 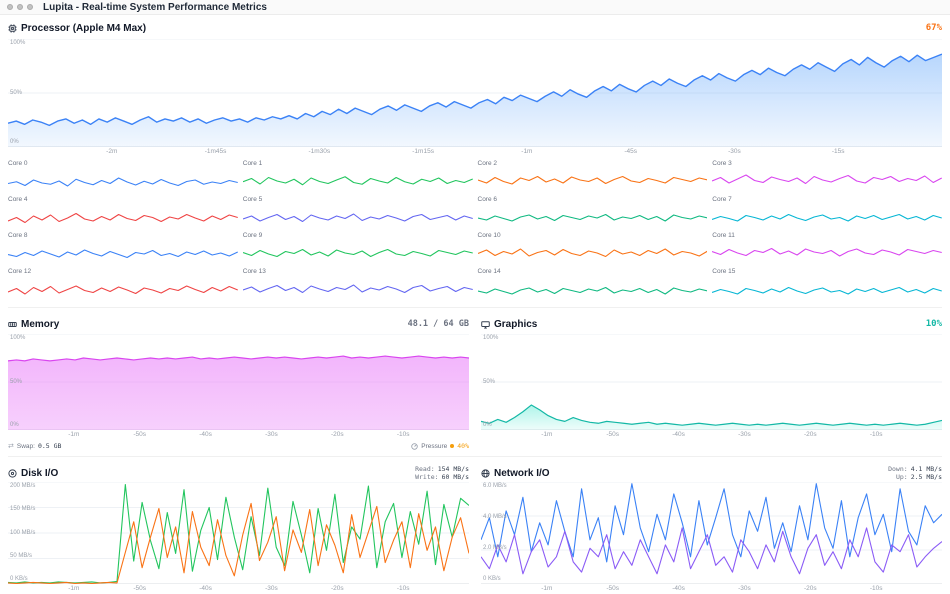 I want to click on core-cell: Core 2, so click(x=592, y=176).